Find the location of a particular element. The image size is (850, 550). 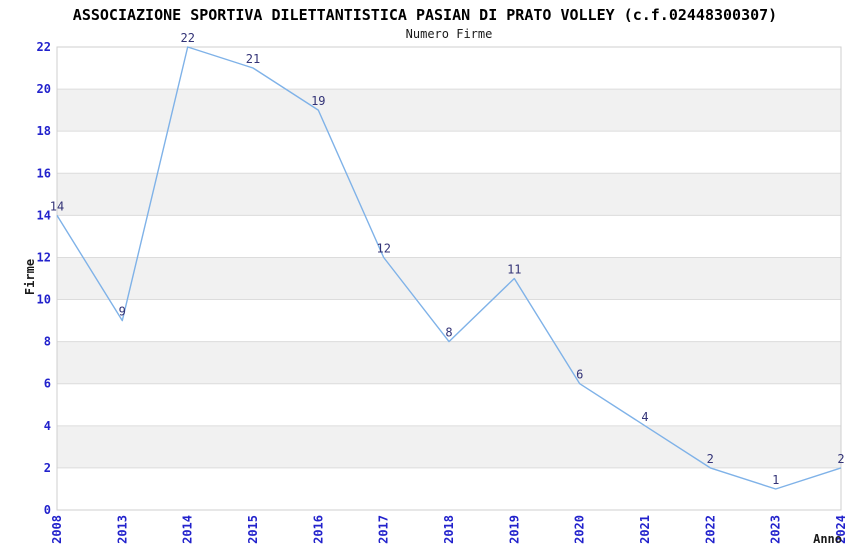

chart-subtitle: Numero Firme is located at coordinates (449, 34).